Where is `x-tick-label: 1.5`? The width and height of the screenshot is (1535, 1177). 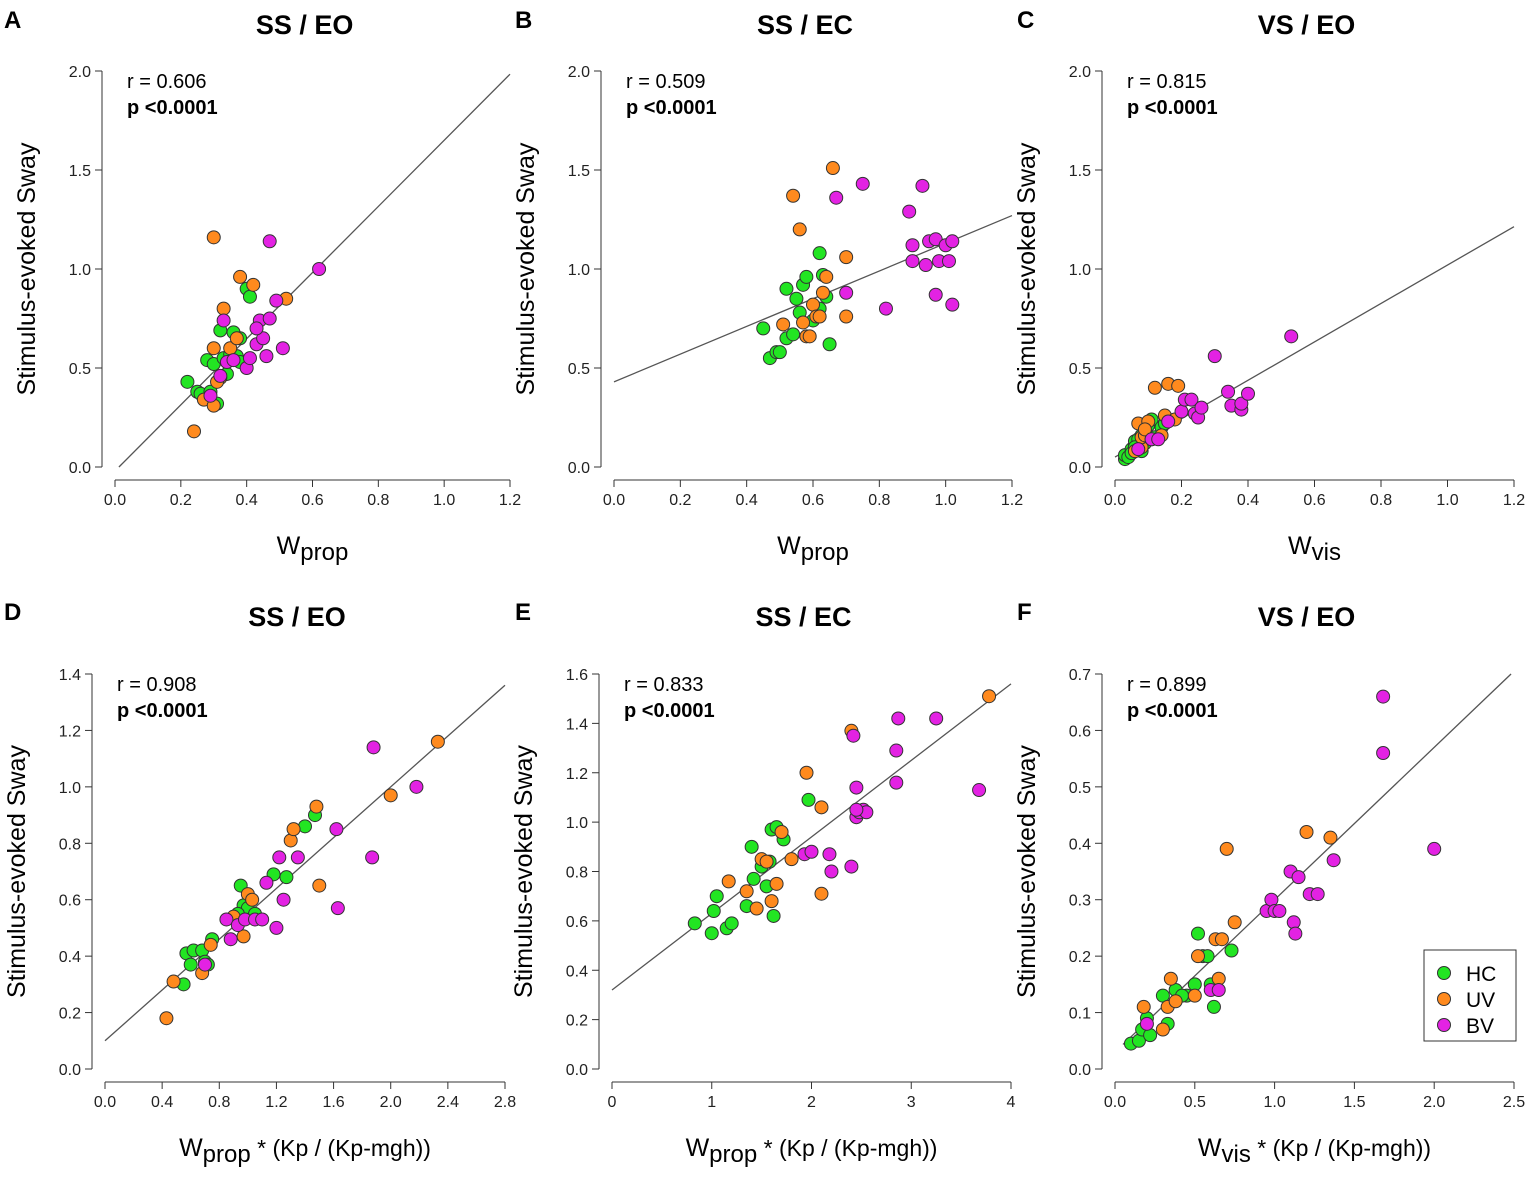
x-tick-label: 1.5 is located at coordinates (1354, 1102).